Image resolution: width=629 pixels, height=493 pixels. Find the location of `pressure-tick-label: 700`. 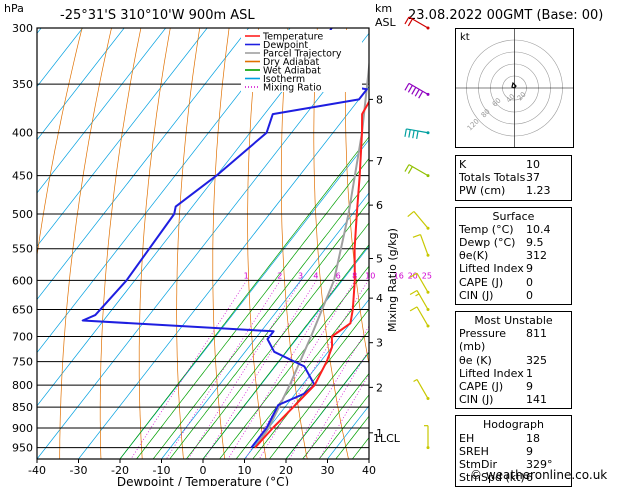

pressure-tick-label: 700 is located at coordinates (22, 336).